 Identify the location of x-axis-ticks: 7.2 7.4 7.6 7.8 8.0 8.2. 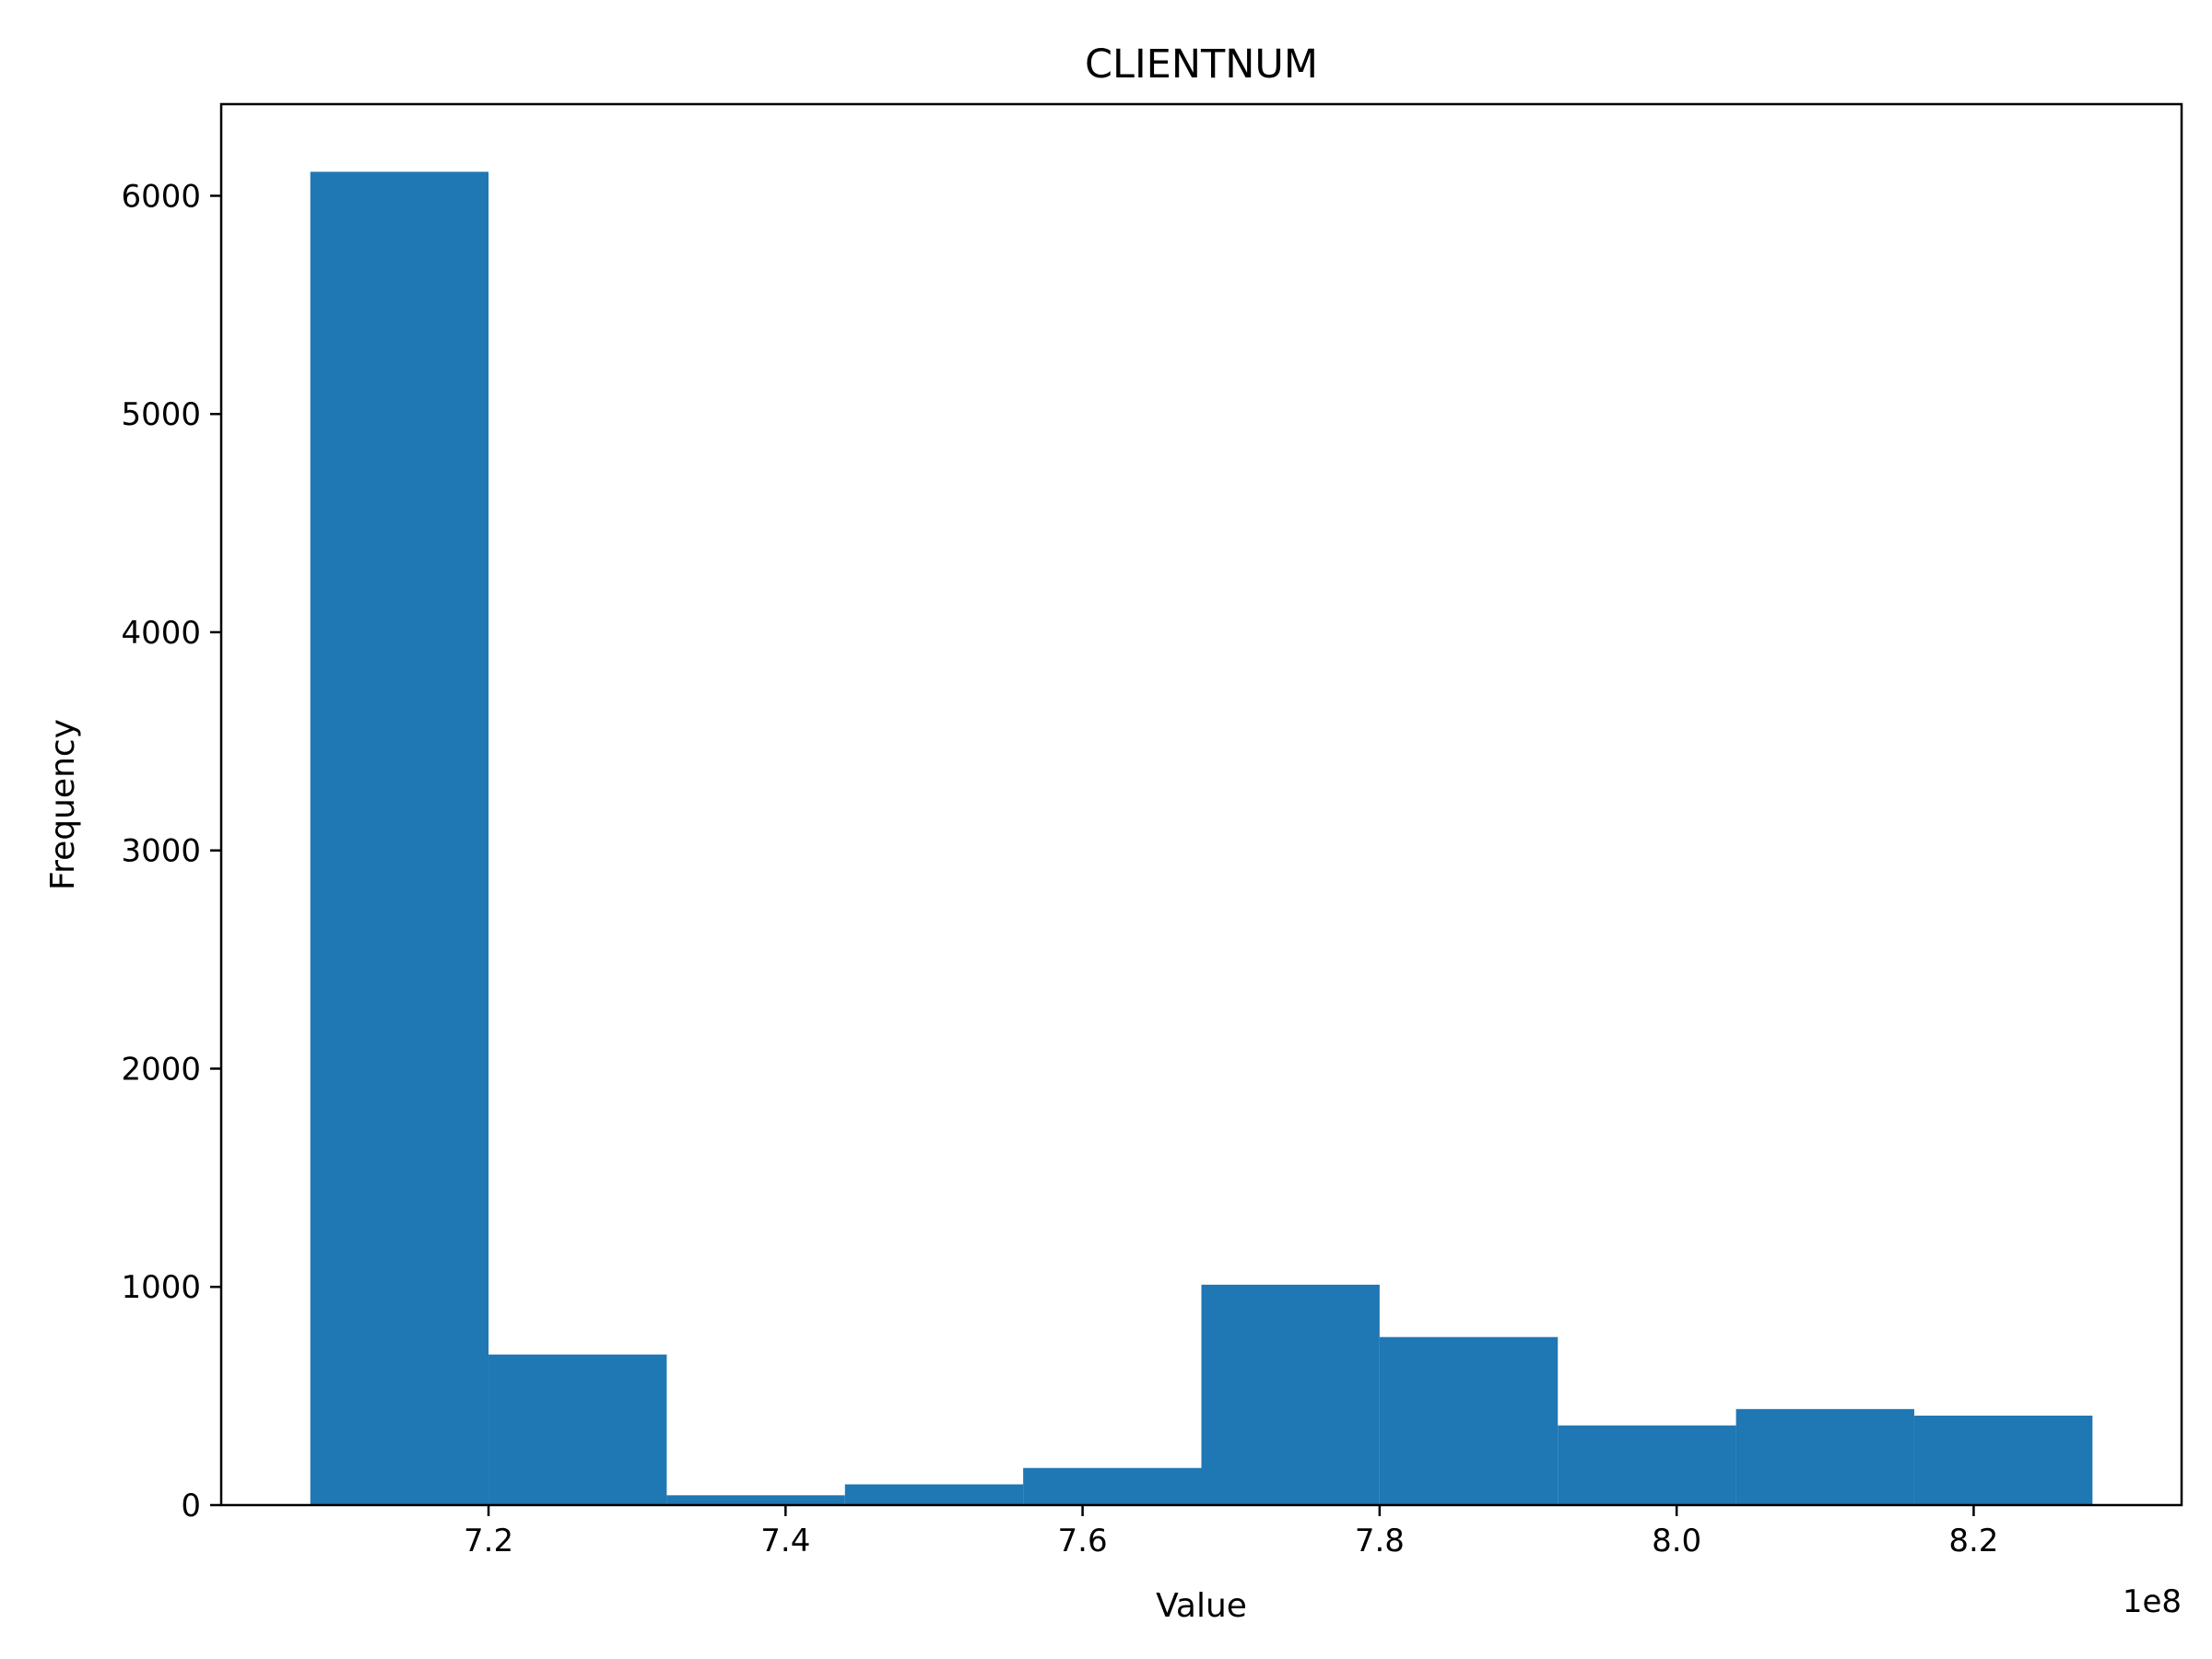
(1231, 1532).